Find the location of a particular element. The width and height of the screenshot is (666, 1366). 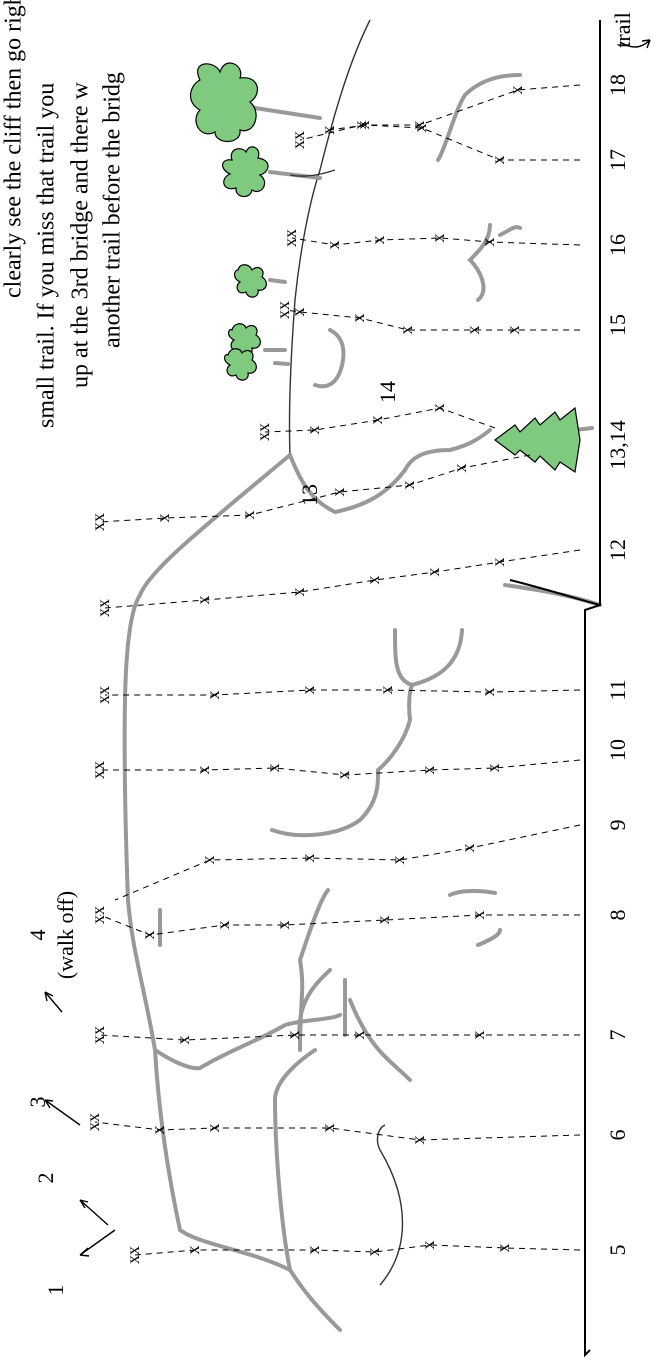

route-number: 10 is located at coordinates (617, 750).